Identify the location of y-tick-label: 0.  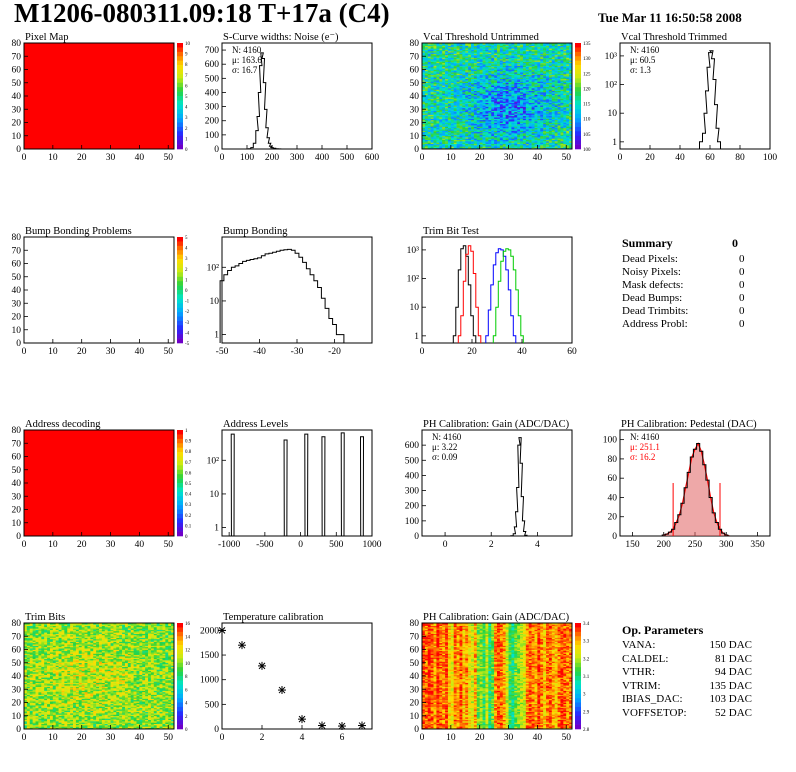
(216, 150).